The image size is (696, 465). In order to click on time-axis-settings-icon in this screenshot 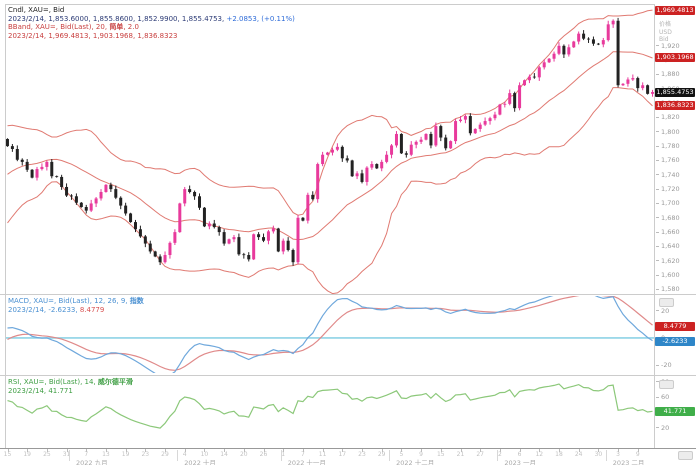, I will do `click(685, 455)`.